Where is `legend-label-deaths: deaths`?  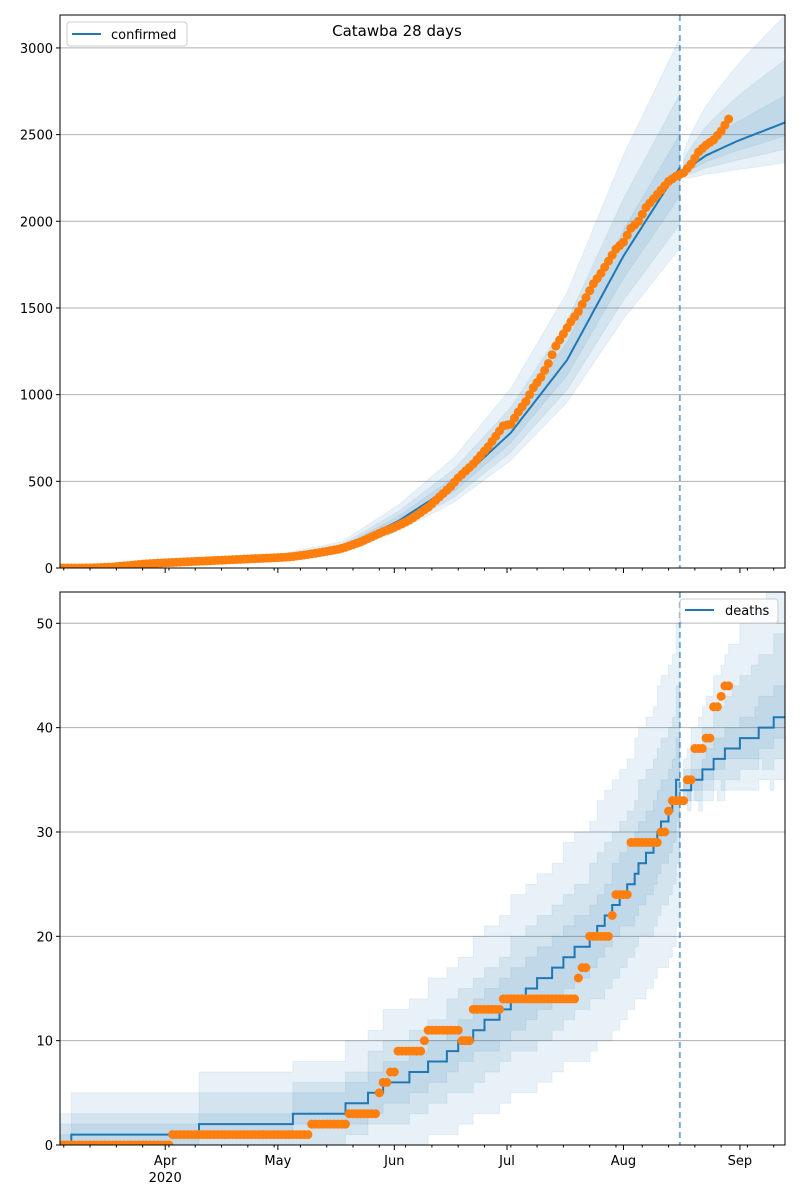 legend-label-deaths: deaths is located at coordinates (747, 611).